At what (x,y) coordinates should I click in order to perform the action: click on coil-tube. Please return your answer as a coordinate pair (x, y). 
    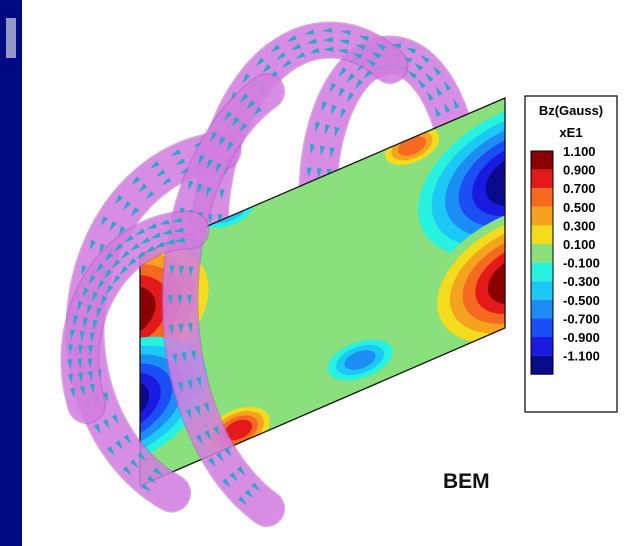
    Looking at the image, I should click on (135, 317).